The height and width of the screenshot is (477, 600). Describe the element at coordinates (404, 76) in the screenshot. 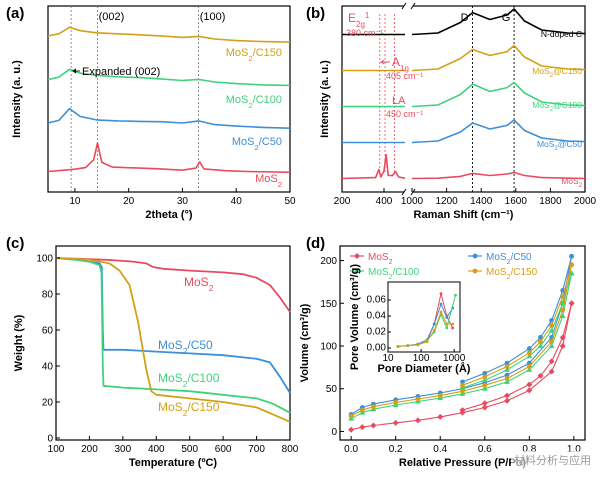

I see `panel-b-mode-a1g-wave: 405 cm⁻¹` at that location.